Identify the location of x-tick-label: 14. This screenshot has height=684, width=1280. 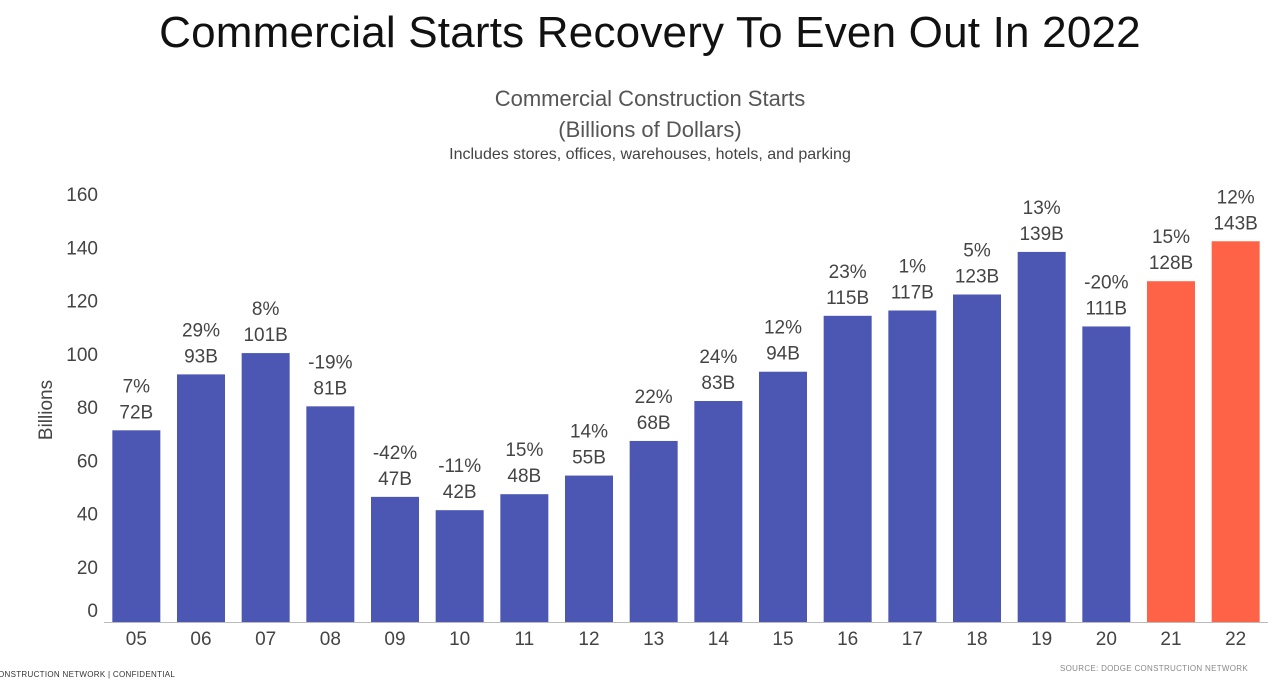
(719, 639).